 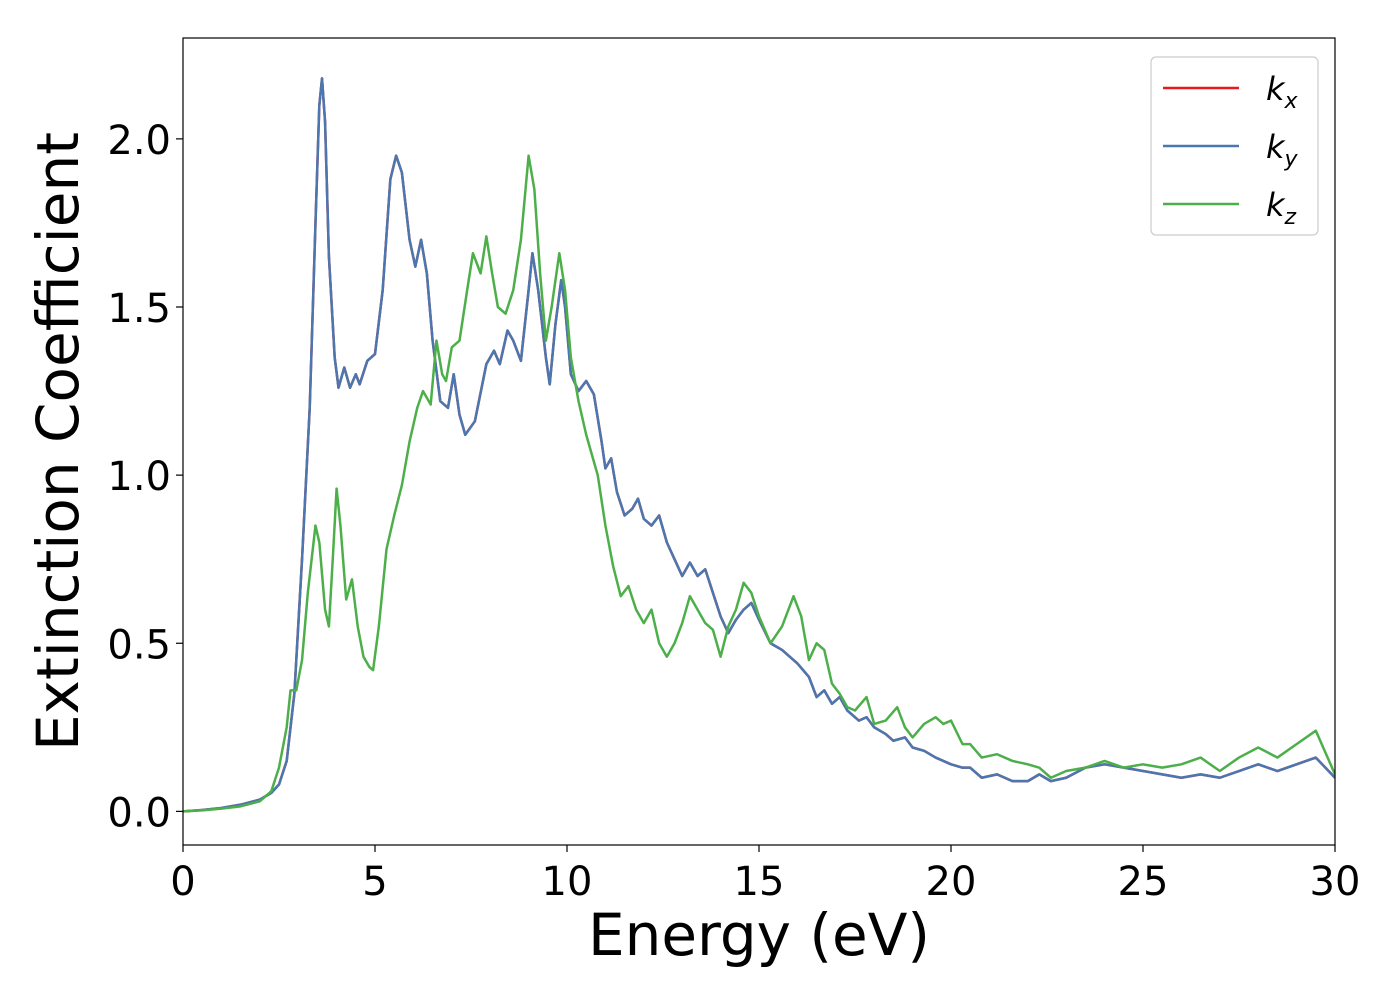 What do you see at coordinates (1282, 92) in the screenshot?
I see `legend-label-x: kx` at bounding box center [1282, 92].